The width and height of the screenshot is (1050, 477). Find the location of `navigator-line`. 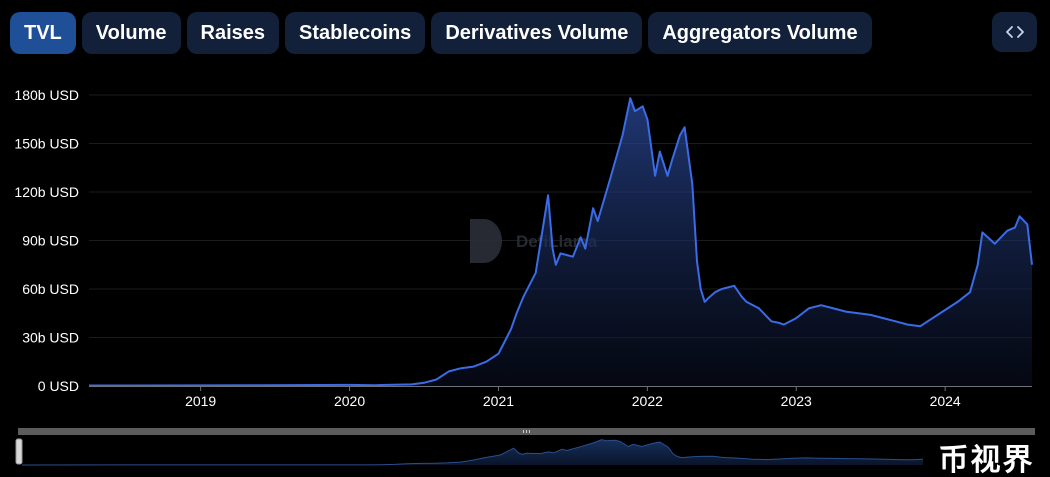

navigator-line is located at coordinates (527, 452).